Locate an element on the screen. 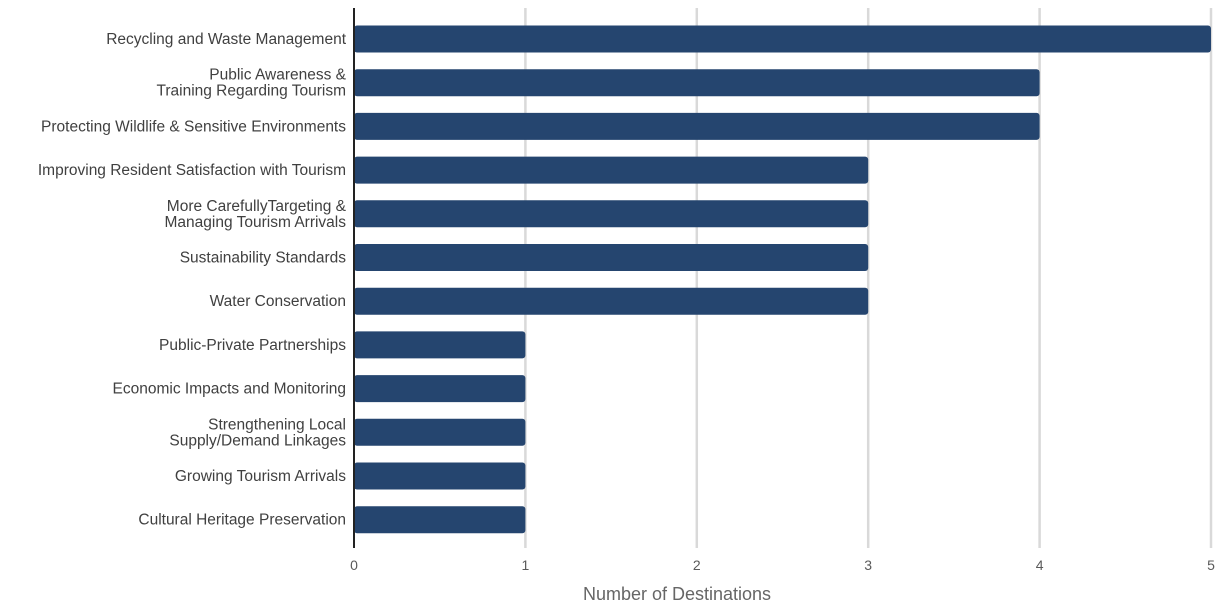 The width and height of the screenshot is (1225, 609). category-label-line: Growing Tourism Arrivals is located at coordinates (260, 476).